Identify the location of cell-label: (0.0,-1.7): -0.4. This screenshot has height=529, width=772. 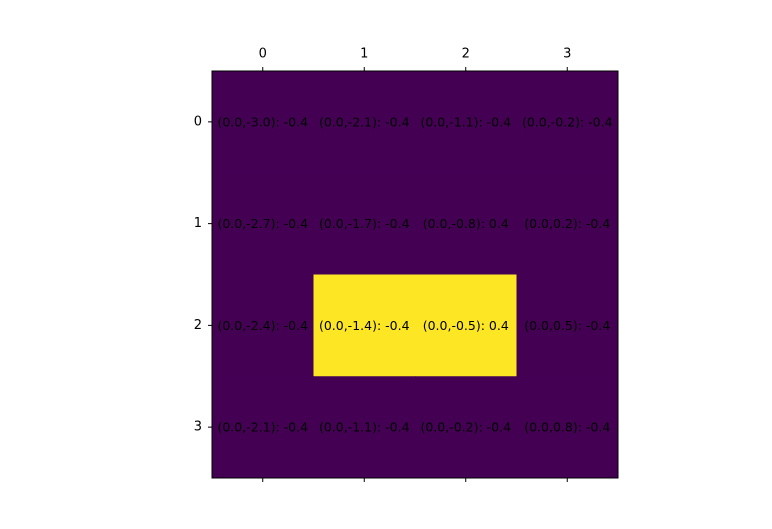
(364, 223).